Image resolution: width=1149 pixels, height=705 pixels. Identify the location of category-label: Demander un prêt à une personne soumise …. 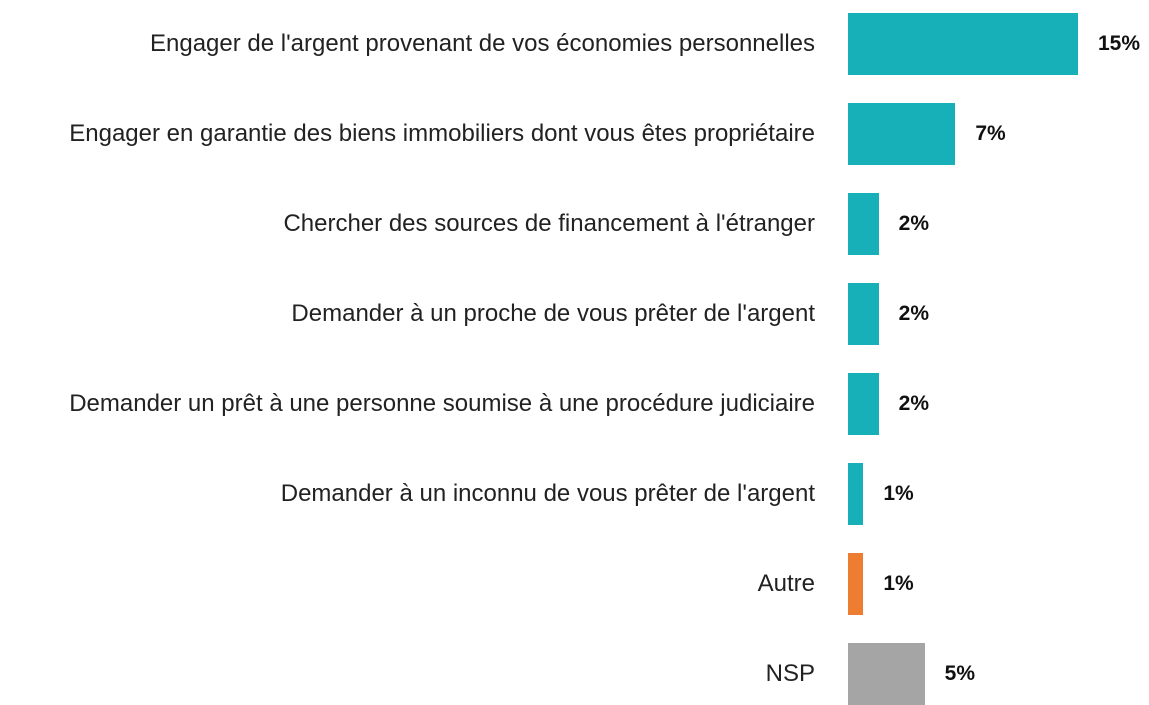
(442, 403).